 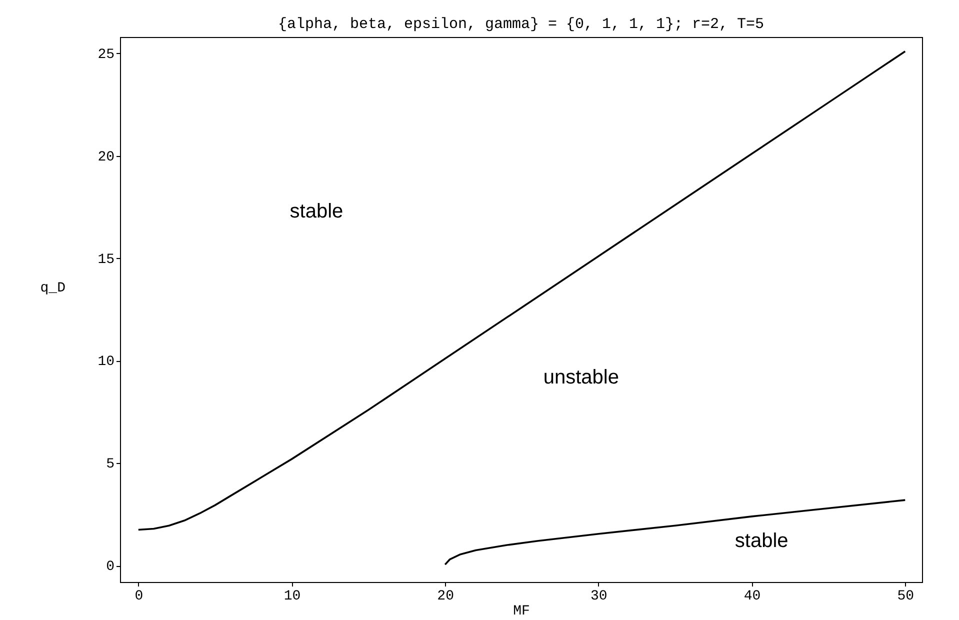 I want to click on annotation: unstable, so click(x=581, y=377).